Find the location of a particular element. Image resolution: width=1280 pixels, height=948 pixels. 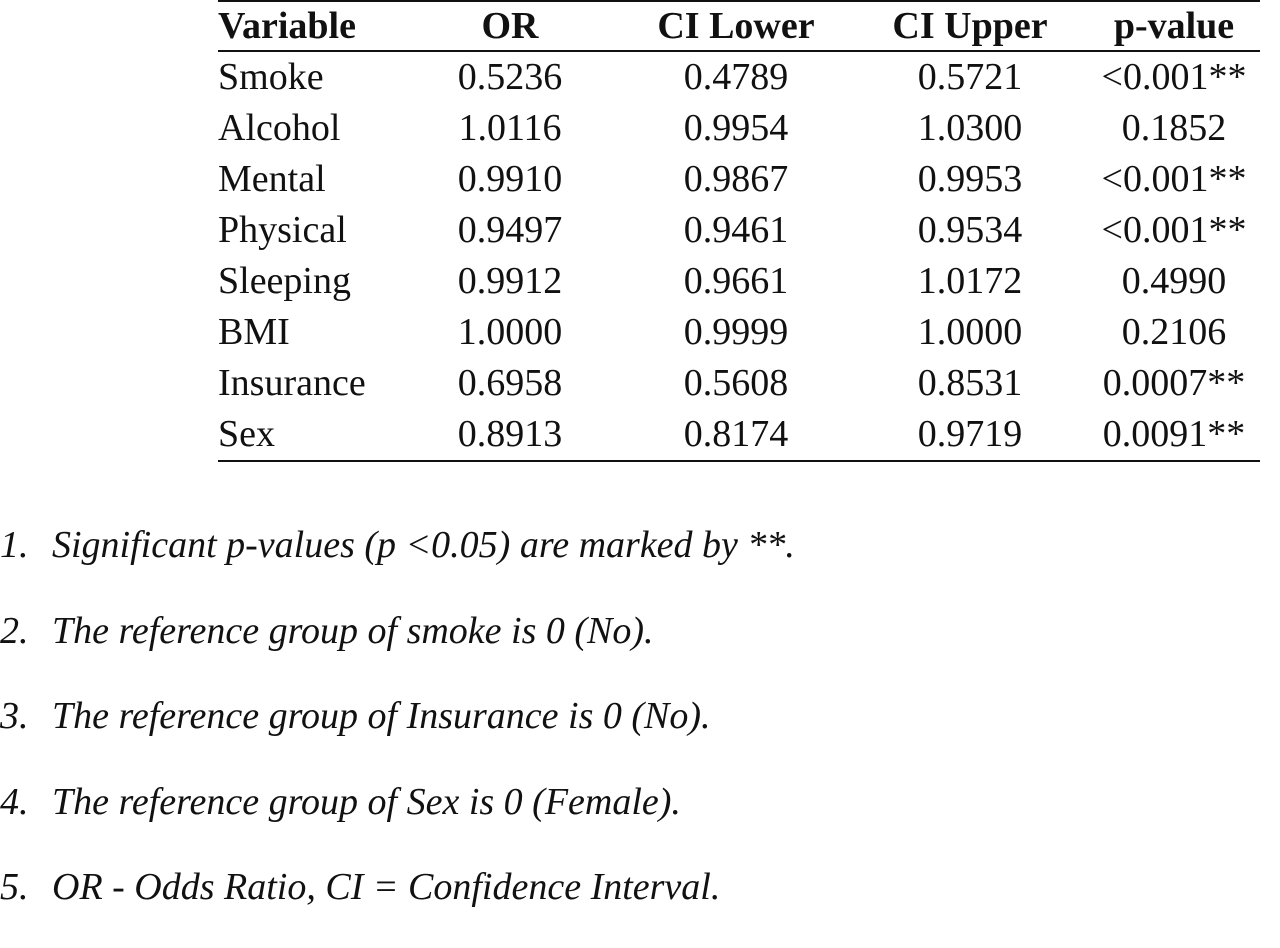

cell-variable: Alcohol is located at coordinates (279, 128).